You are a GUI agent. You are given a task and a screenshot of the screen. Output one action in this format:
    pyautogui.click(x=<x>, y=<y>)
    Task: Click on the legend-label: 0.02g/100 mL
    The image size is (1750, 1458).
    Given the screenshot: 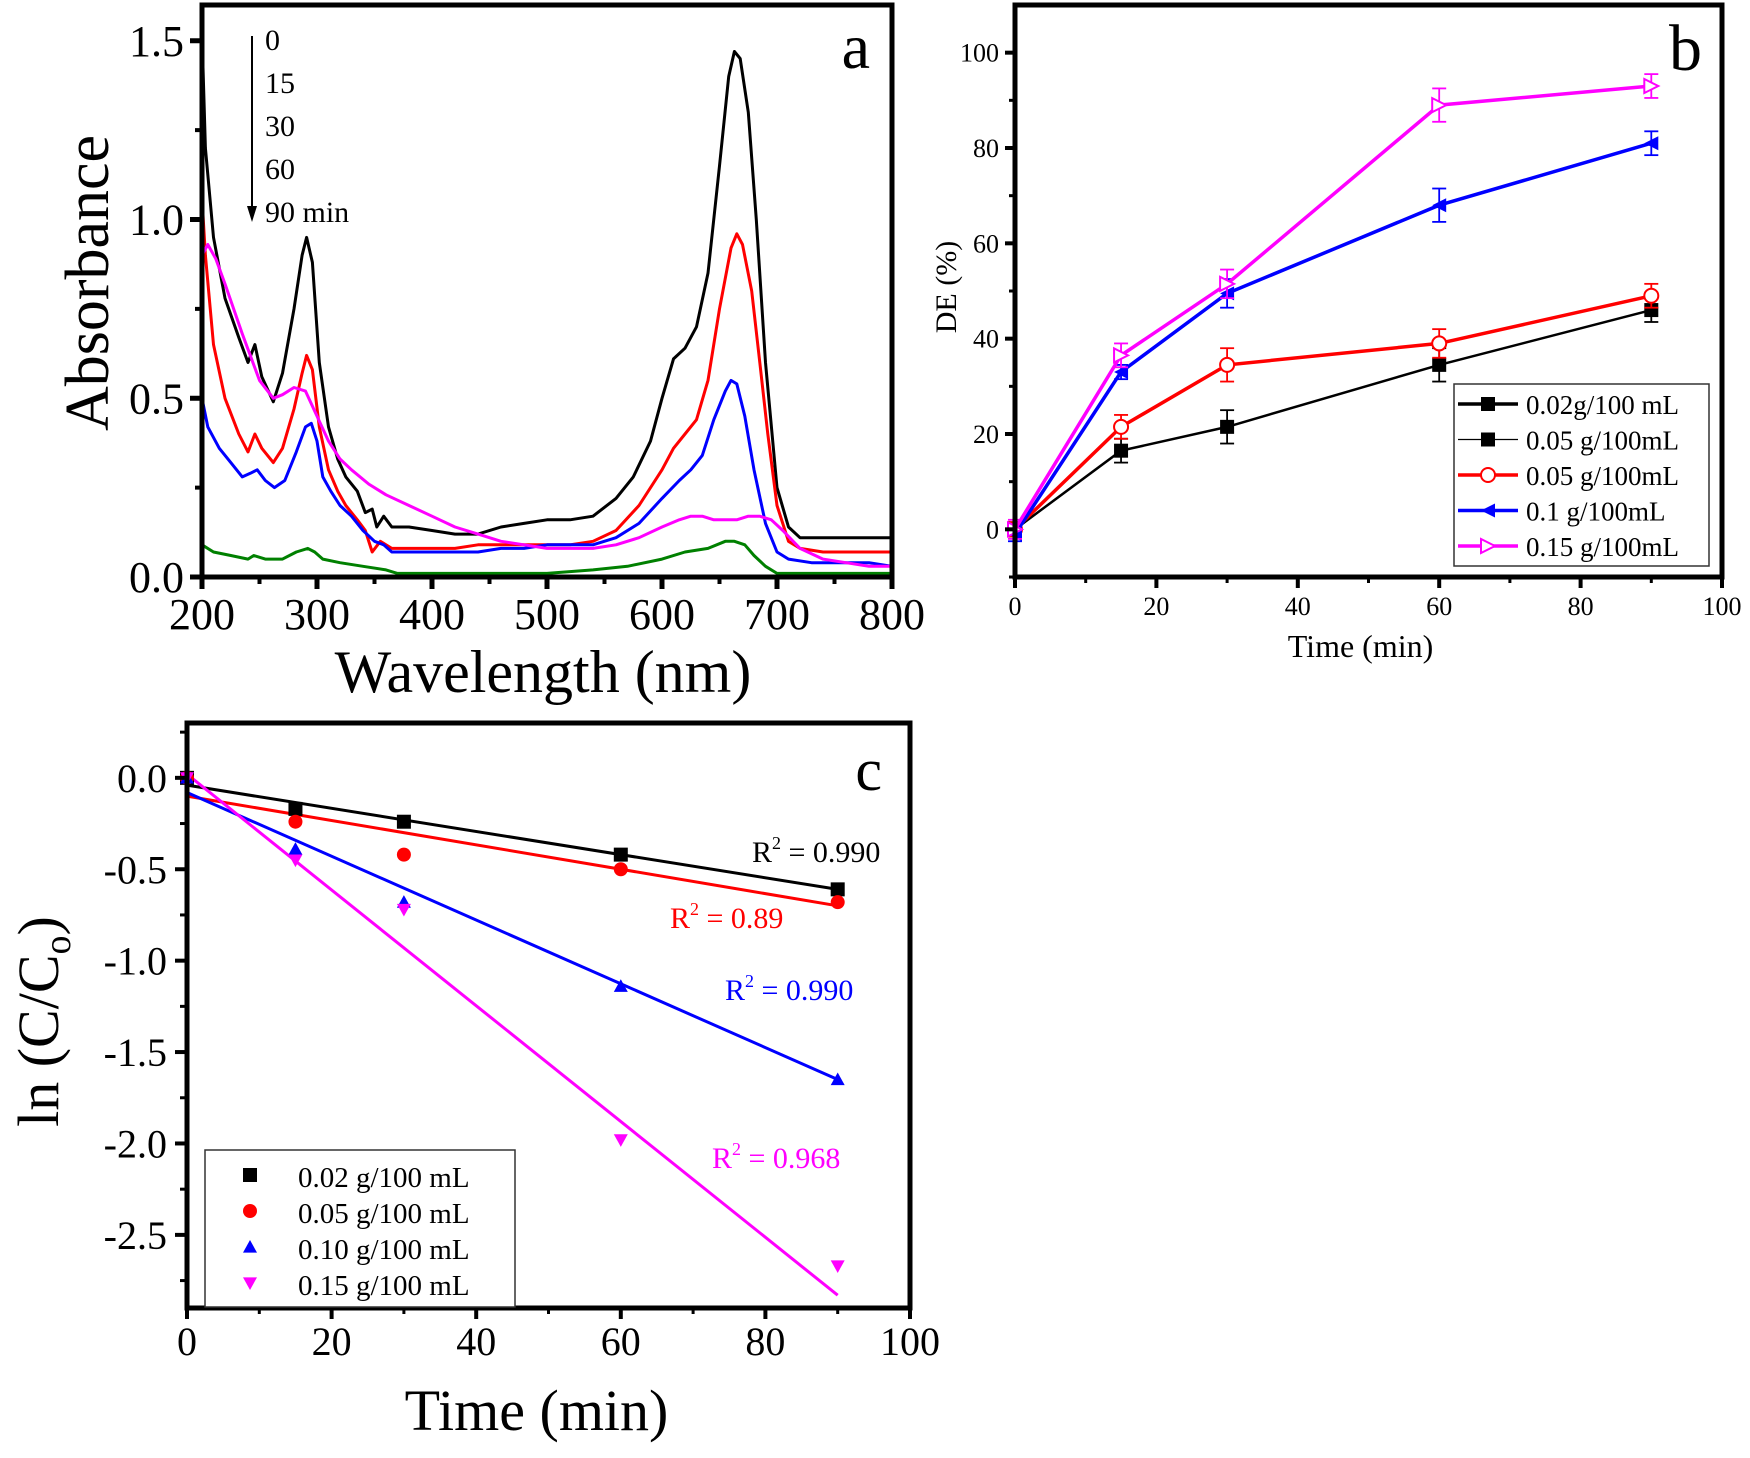 What is the action you would take?
    pyautogui.click(x=1602, y=405)
    